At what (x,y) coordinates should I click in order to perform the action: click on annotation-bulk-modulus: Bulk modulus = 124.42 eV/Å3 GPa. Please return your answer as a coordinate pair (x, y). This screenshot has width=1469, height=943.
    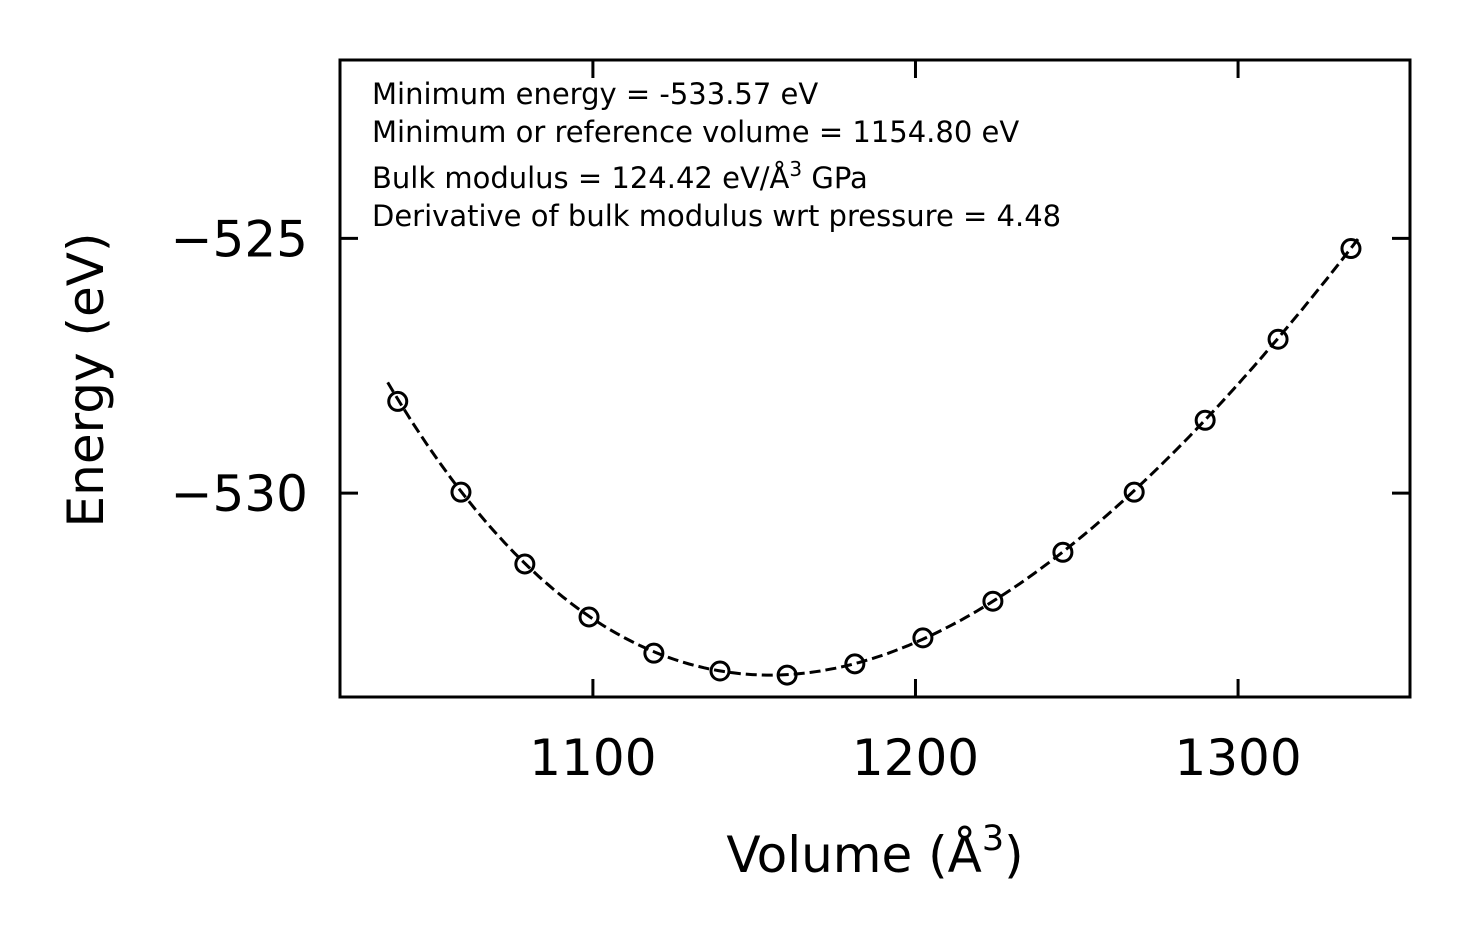
    Looking at the image, I should click on (620, 176).